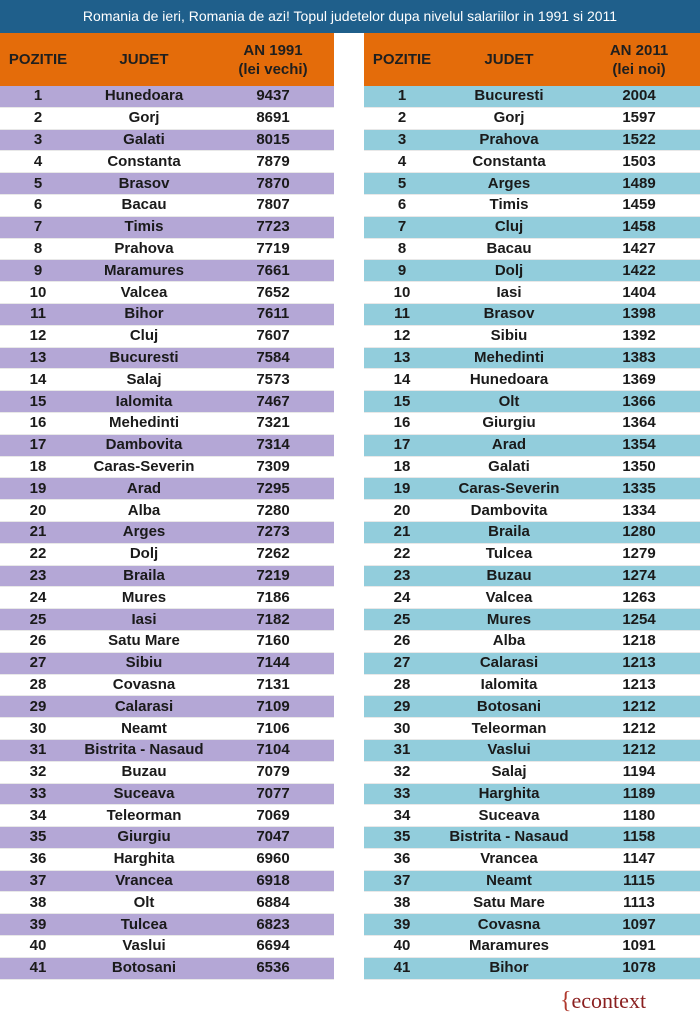  Describe the element at coordinates (402, 881) in the screenshot. I see `cell-pozitie: 37` at that location.